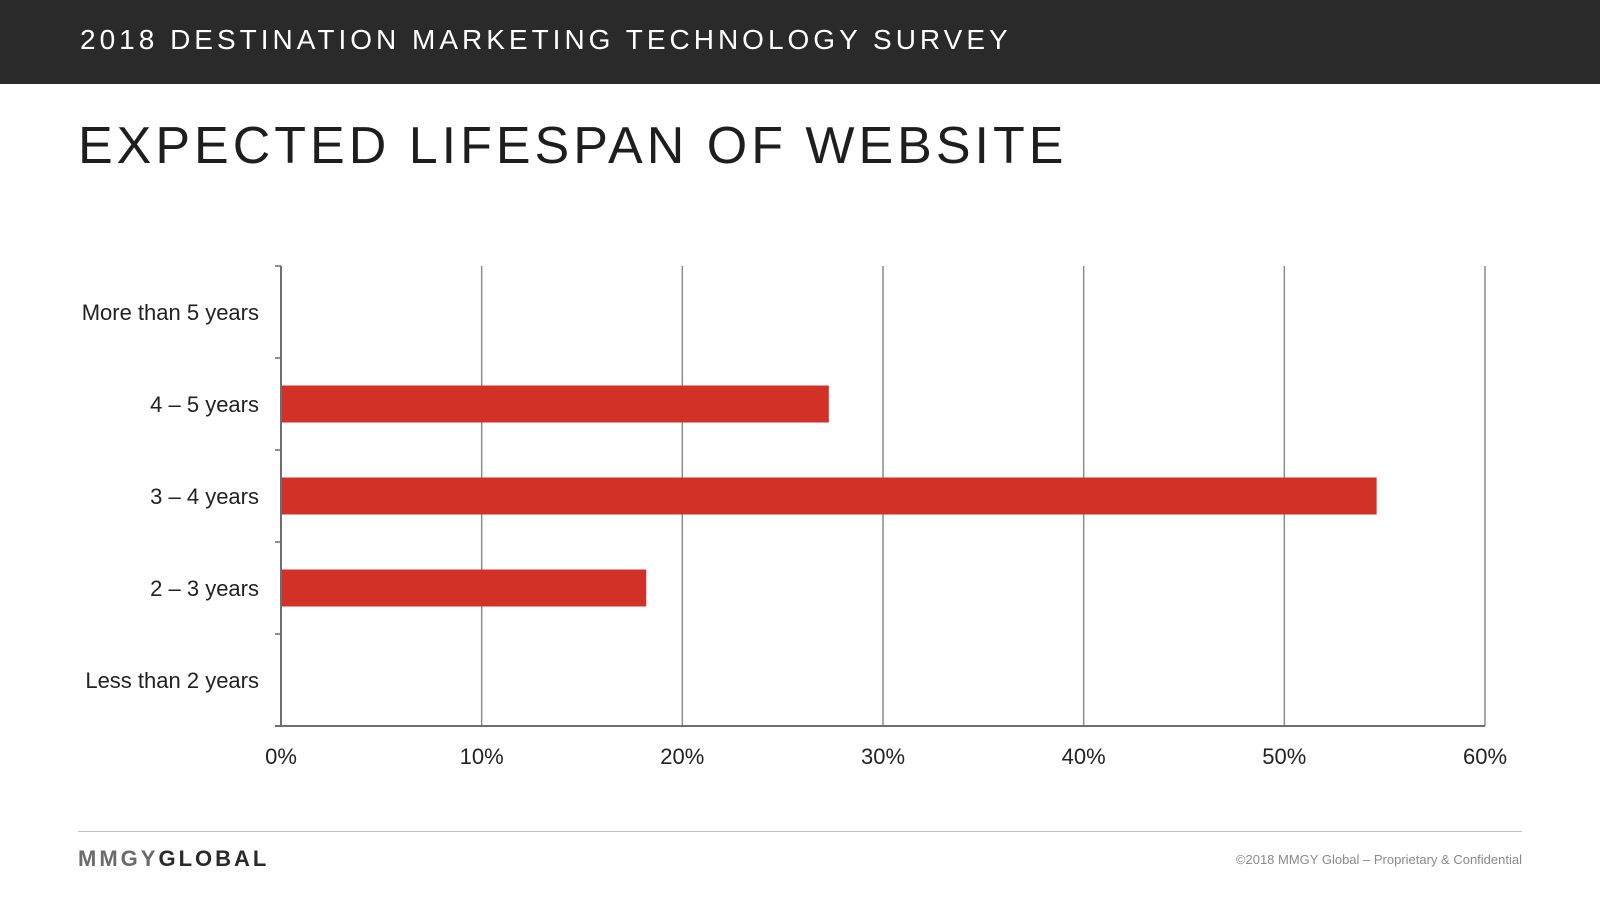 The image size is (1600, 900). I want to click on footer-divider, so click(800, 831).